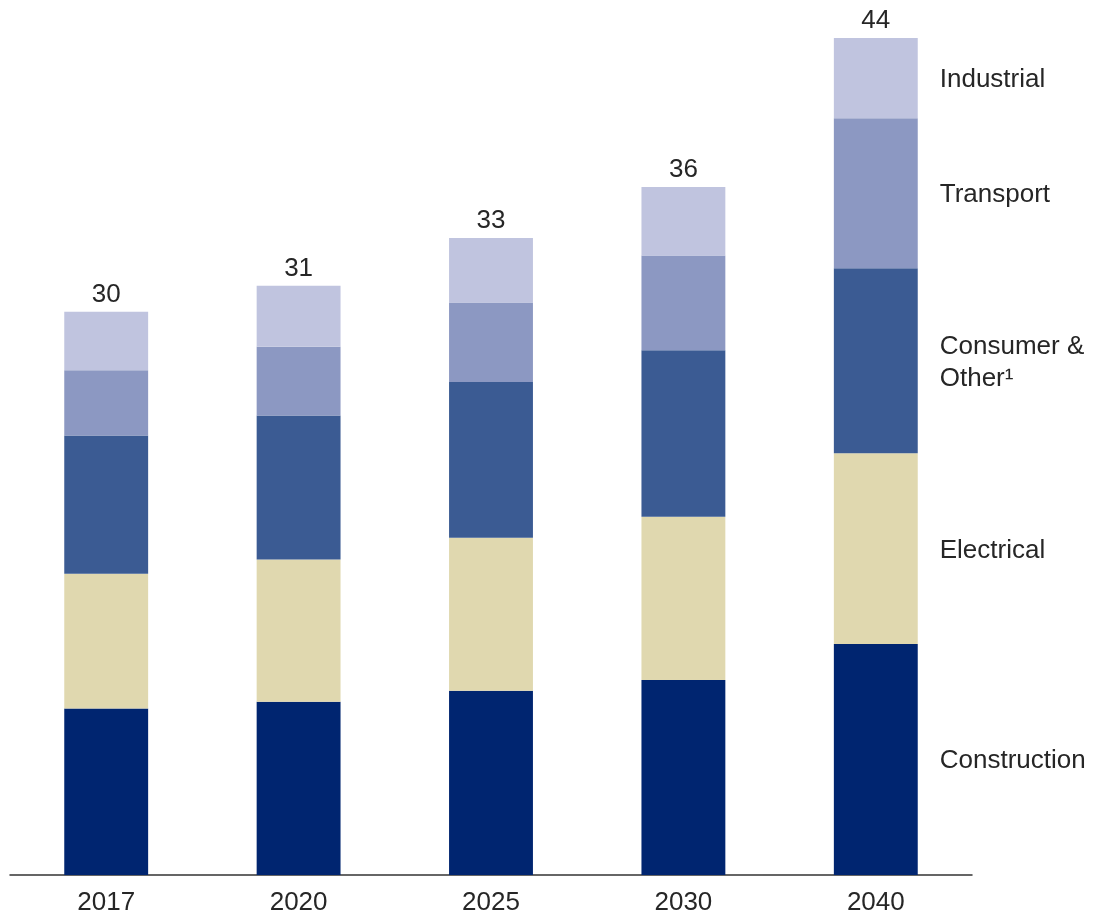 Image resolution: width=1093 pixels, height=915 pixels. What do you see at coordinates (1012, 360) in the screenshot?
I see `series-label: Consumer & Other¹` at bounding box center [1012, 360].